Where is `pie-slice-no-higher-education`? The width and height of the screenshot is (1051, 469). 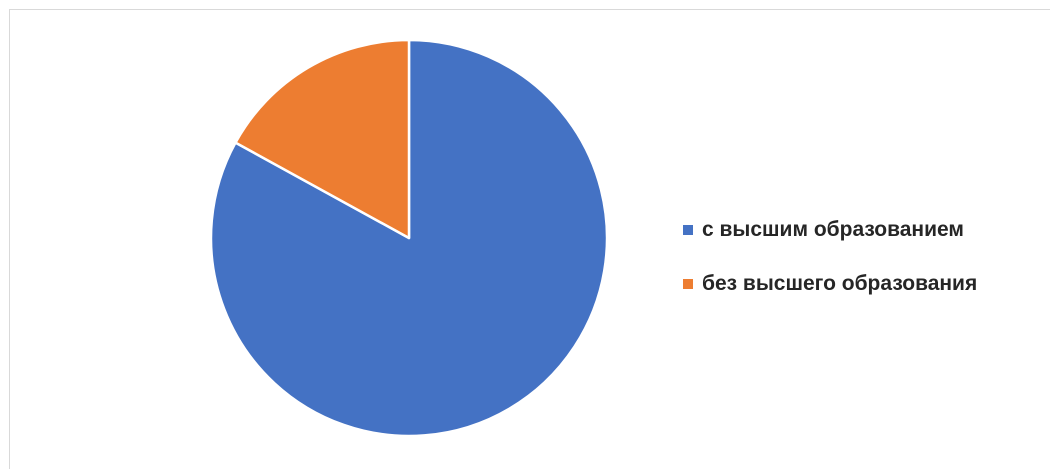
pie-slice-no-higher-education is located at coordinates (322, 139).